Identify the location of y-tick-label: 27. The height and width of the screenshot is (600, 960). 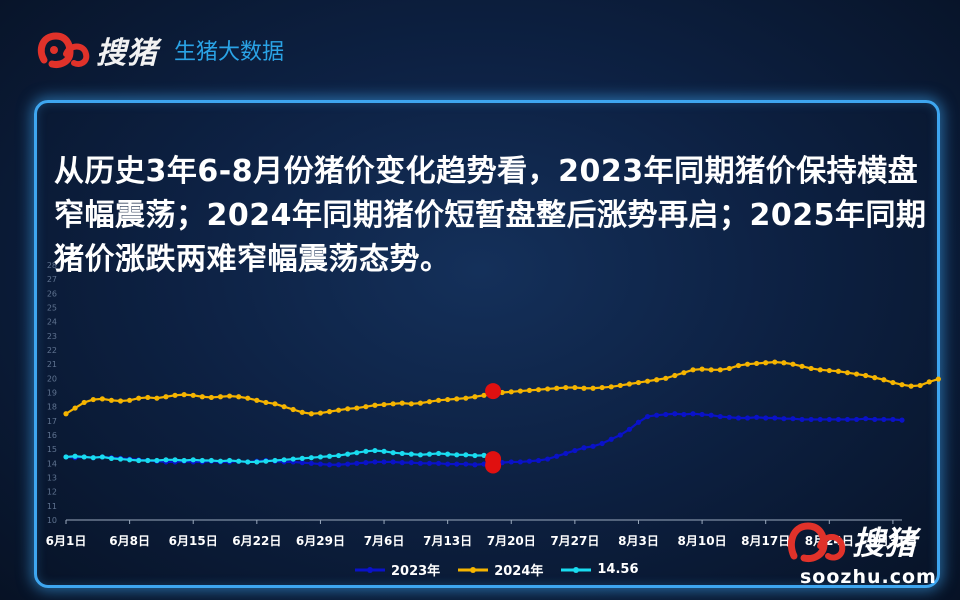
(52, 279).